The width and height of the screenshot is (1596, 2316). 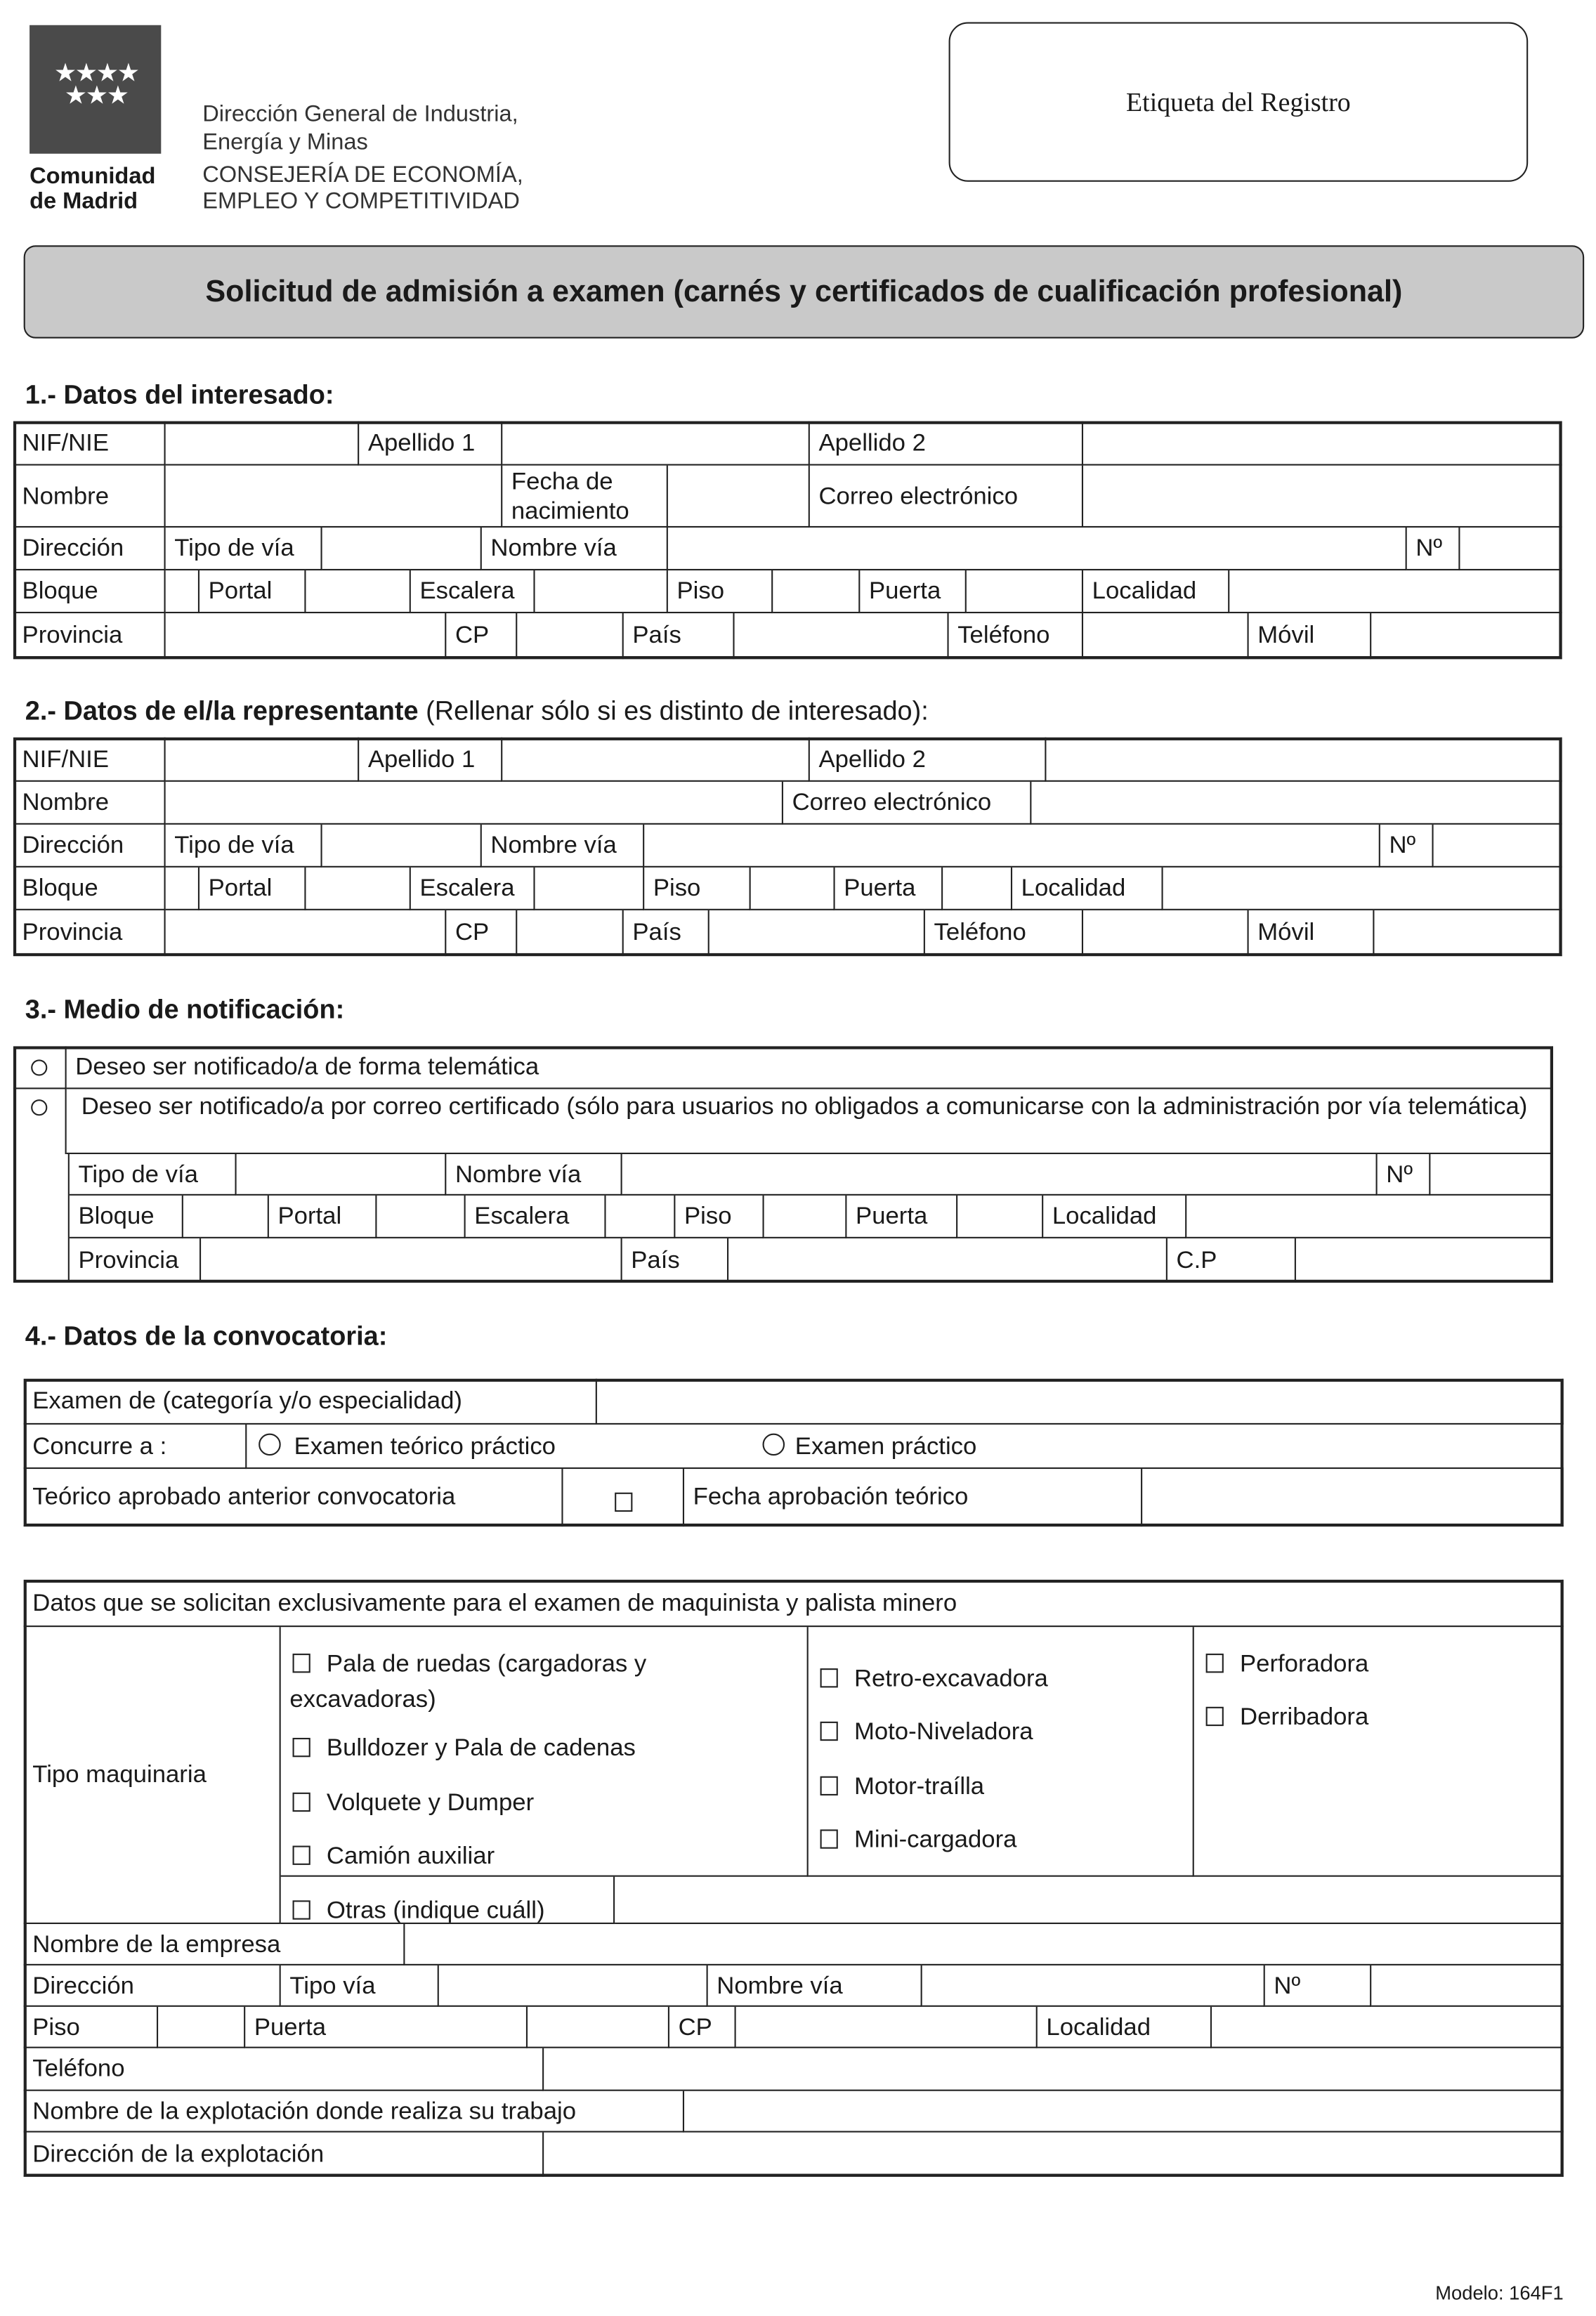 I want to click on s1-nif-input, so click(x=262, y=443).